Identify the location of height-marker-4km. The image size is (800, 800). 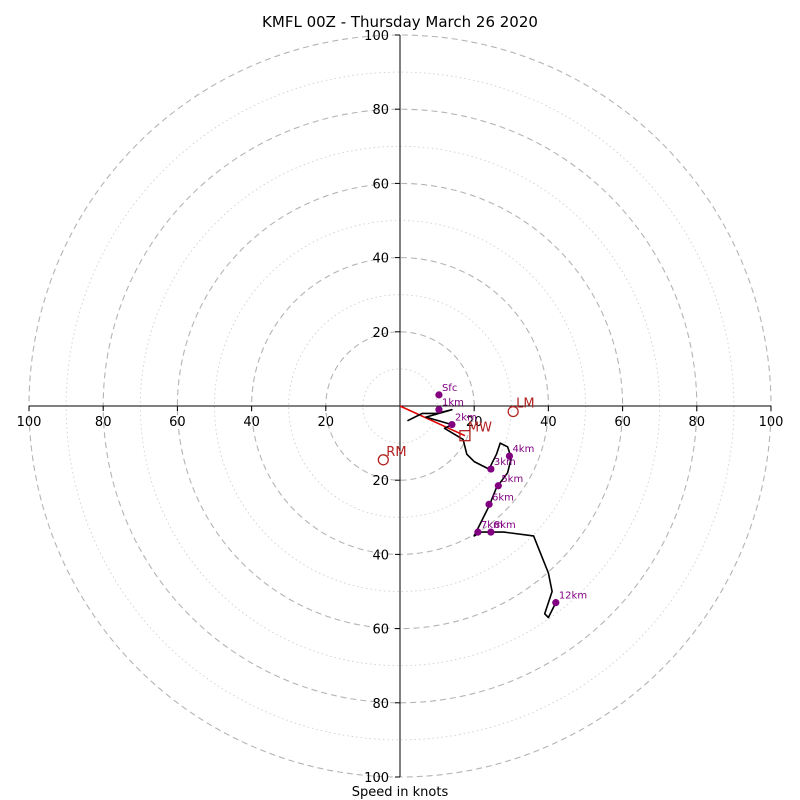
(509, 456).